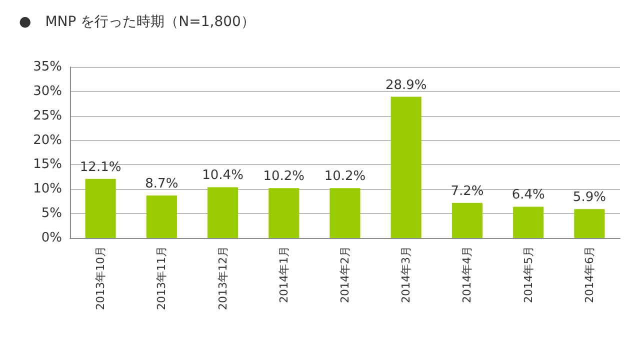  I want to click on y-tick-label: 0%, so click(51, 238).